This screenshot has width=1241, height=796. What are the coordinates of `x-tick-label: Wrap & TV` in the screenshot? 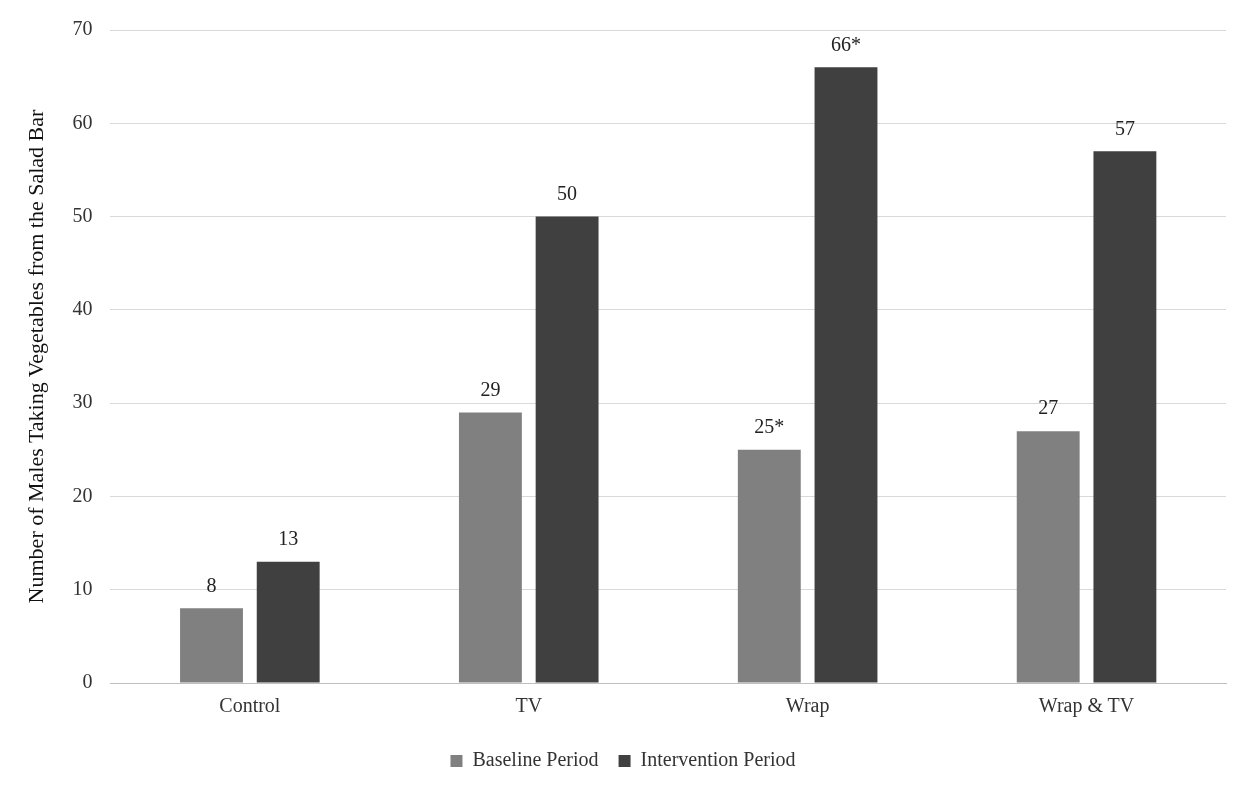 It's located at (1086, 706).